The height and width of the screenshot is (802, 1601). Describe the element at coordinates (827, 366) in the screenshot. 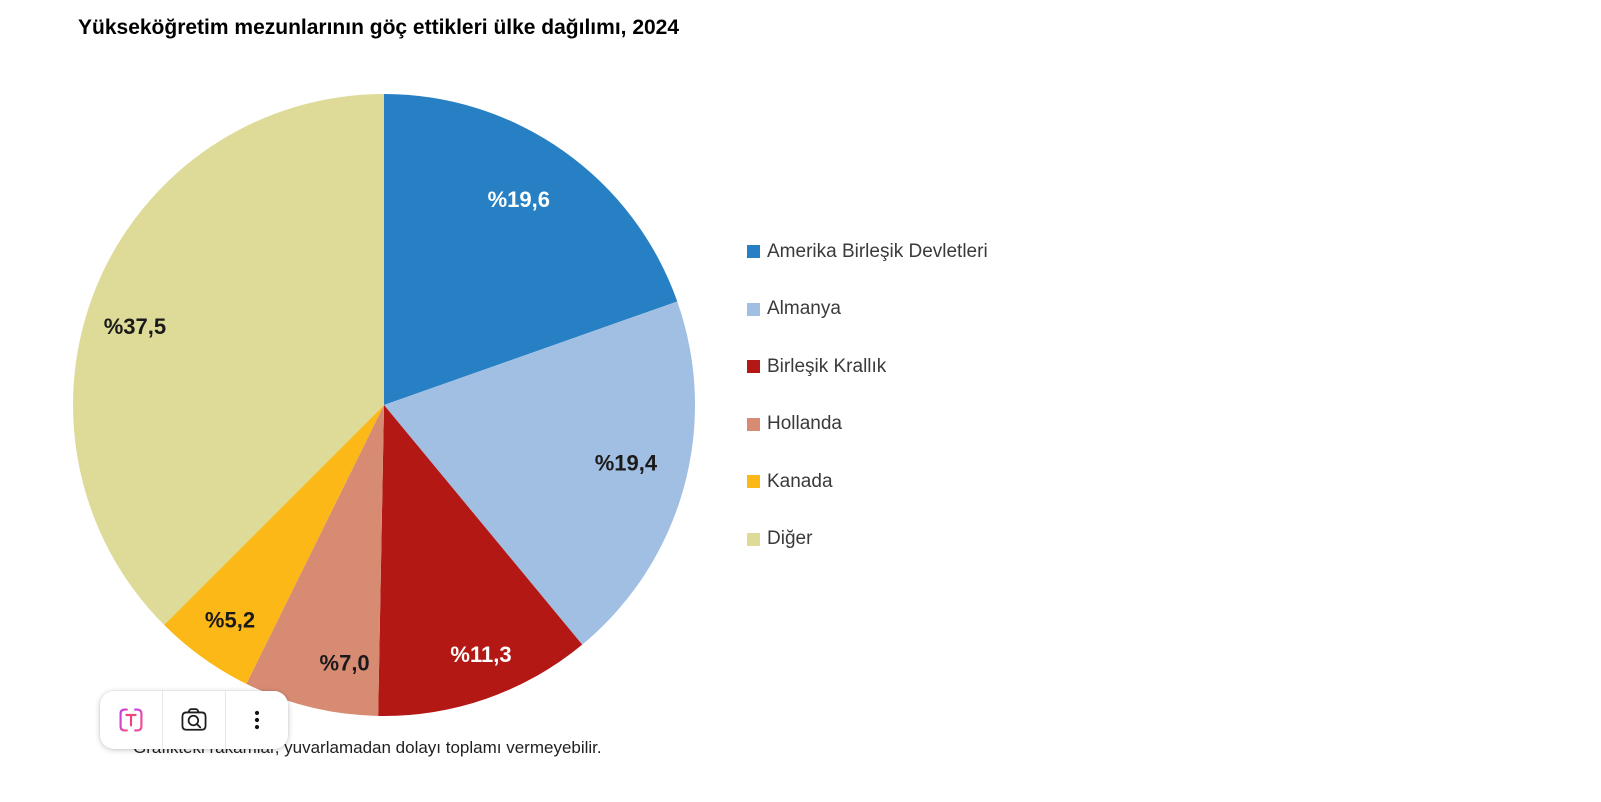

I see `legend-label: Birleşik Krallık` at that location.